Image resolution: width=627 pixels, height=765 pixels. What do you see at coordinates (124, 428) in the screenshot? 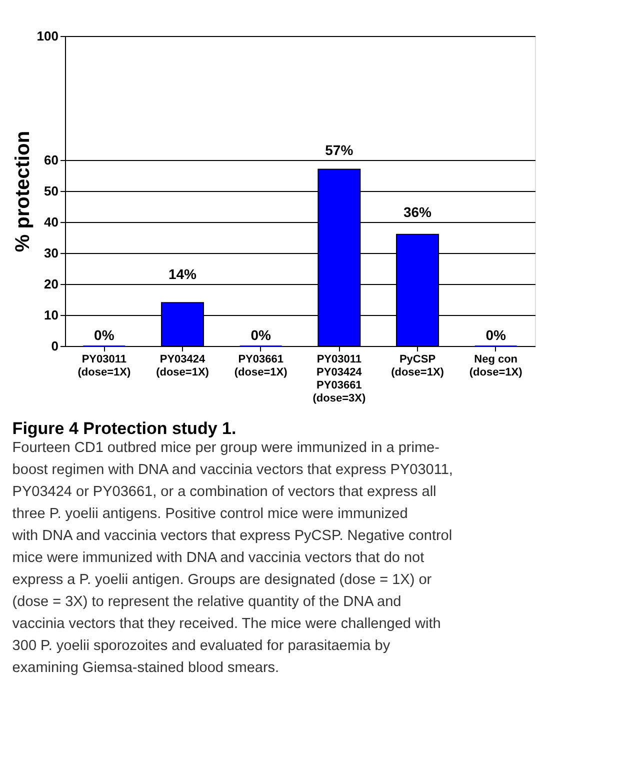
I see `text: Figure 4 Protection study 1.` at bounding box center [124, 428].